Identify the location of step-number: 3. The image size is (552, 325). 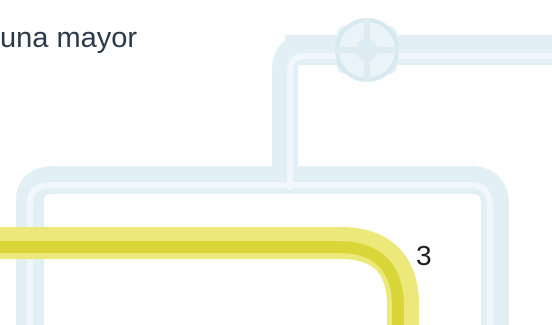
(424, 255).